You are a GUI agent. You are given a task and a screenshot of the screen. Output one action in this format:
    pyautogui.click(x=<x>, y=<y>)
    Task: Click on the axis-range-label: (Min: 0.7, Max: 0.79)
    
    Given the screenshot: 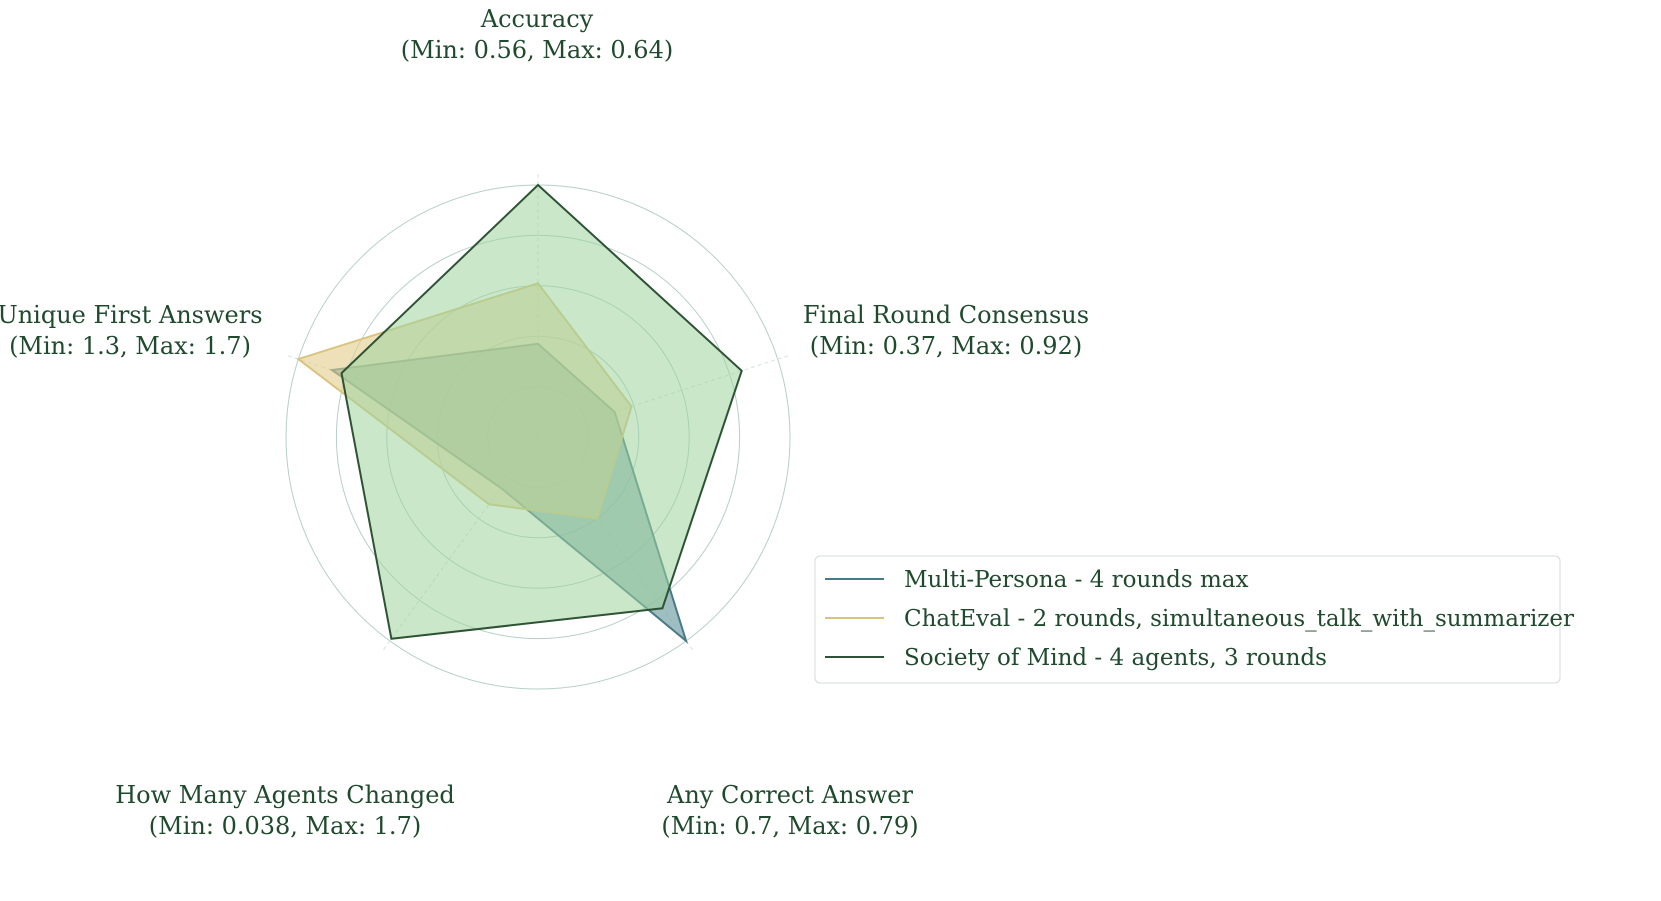 What is the action you would take?
    pyautogui.click(x=789, y=826)
    